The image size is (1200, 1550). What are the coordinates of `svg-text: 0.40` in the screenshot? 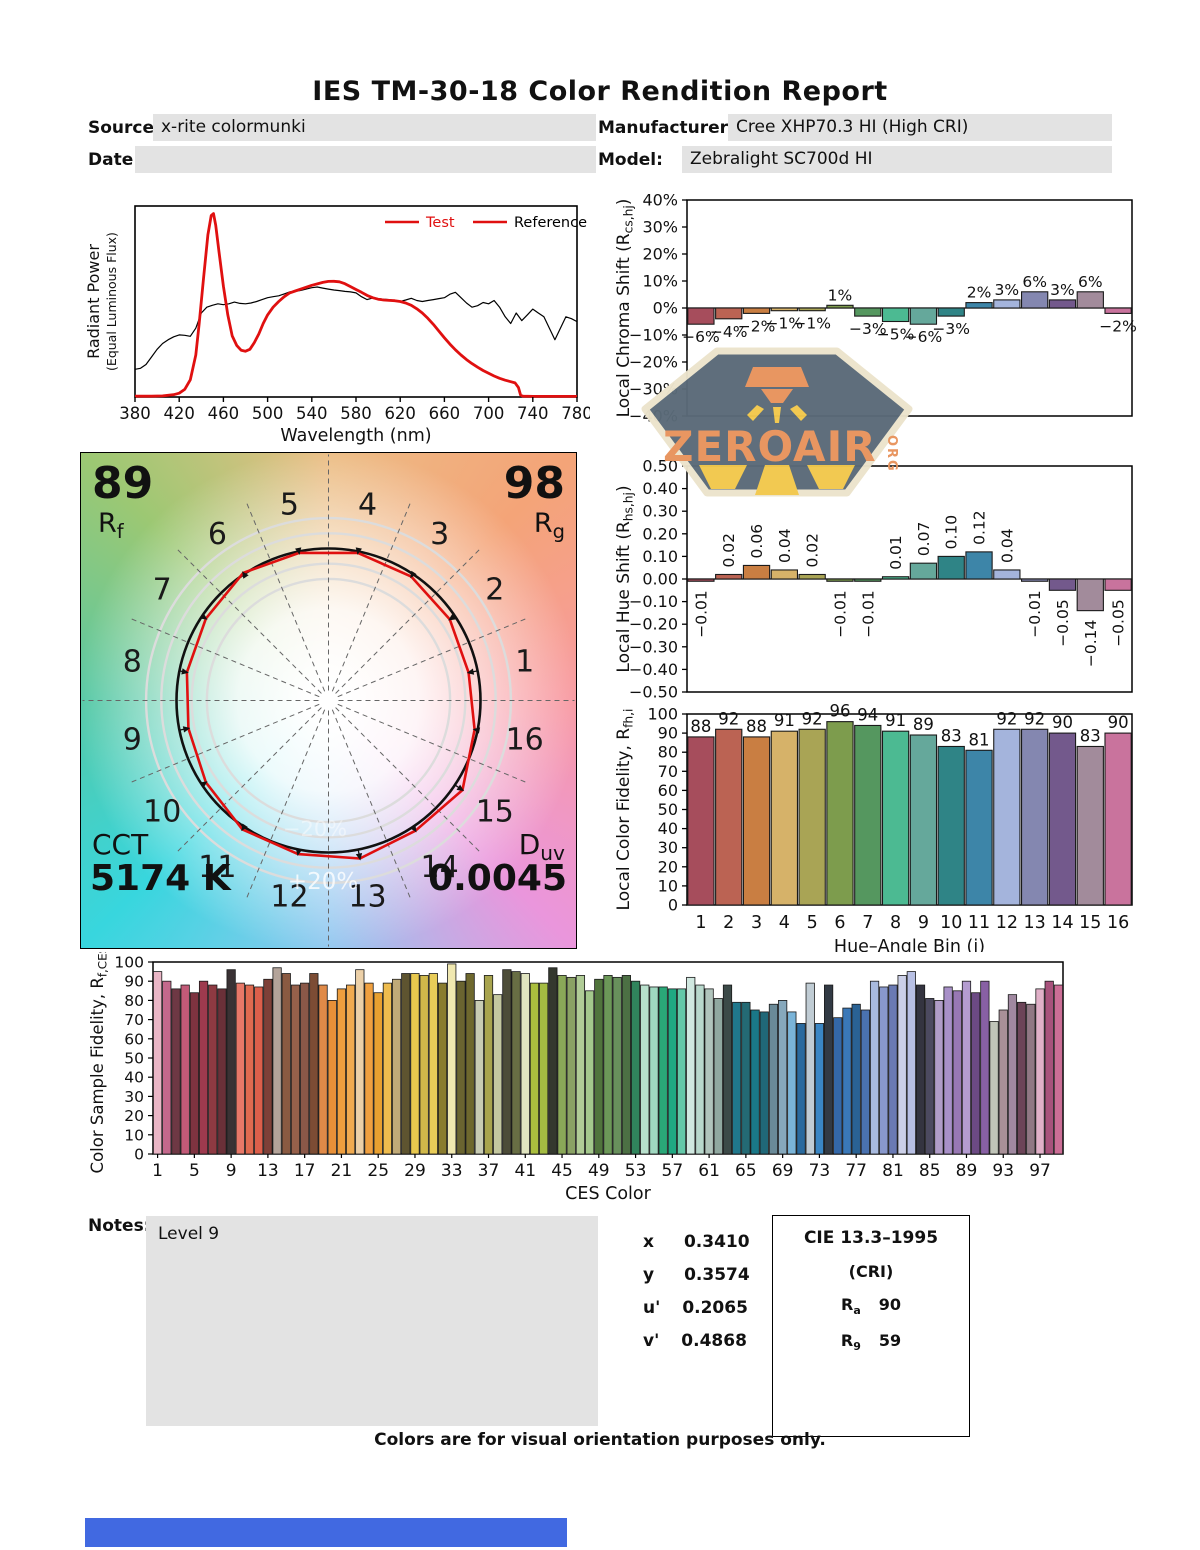 It's located at (660, 488).